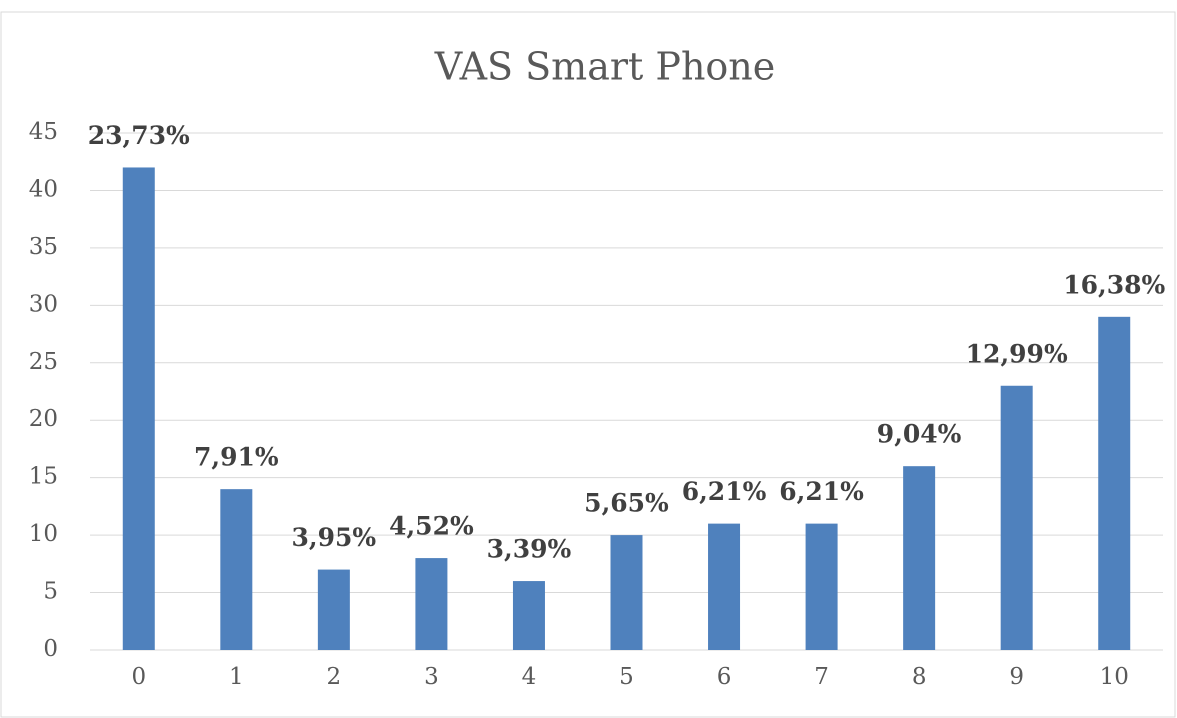  What do you see at coordinates (605, 67) in the screenshot?
I see `chart-title: VAS Smart Phone` at bounding box center [605, 67].